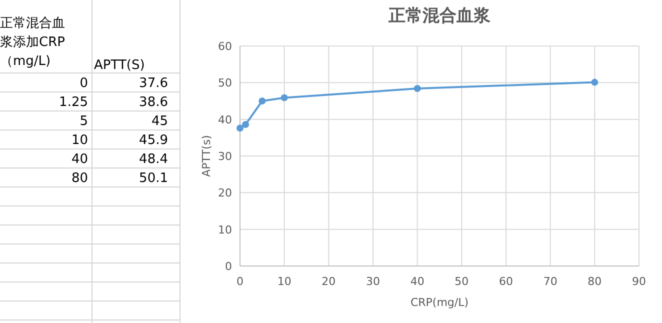 Image resolution: width=662 pixels, height=323 pixels. I want to click on x-tick-label: 40, so click(417, 281).